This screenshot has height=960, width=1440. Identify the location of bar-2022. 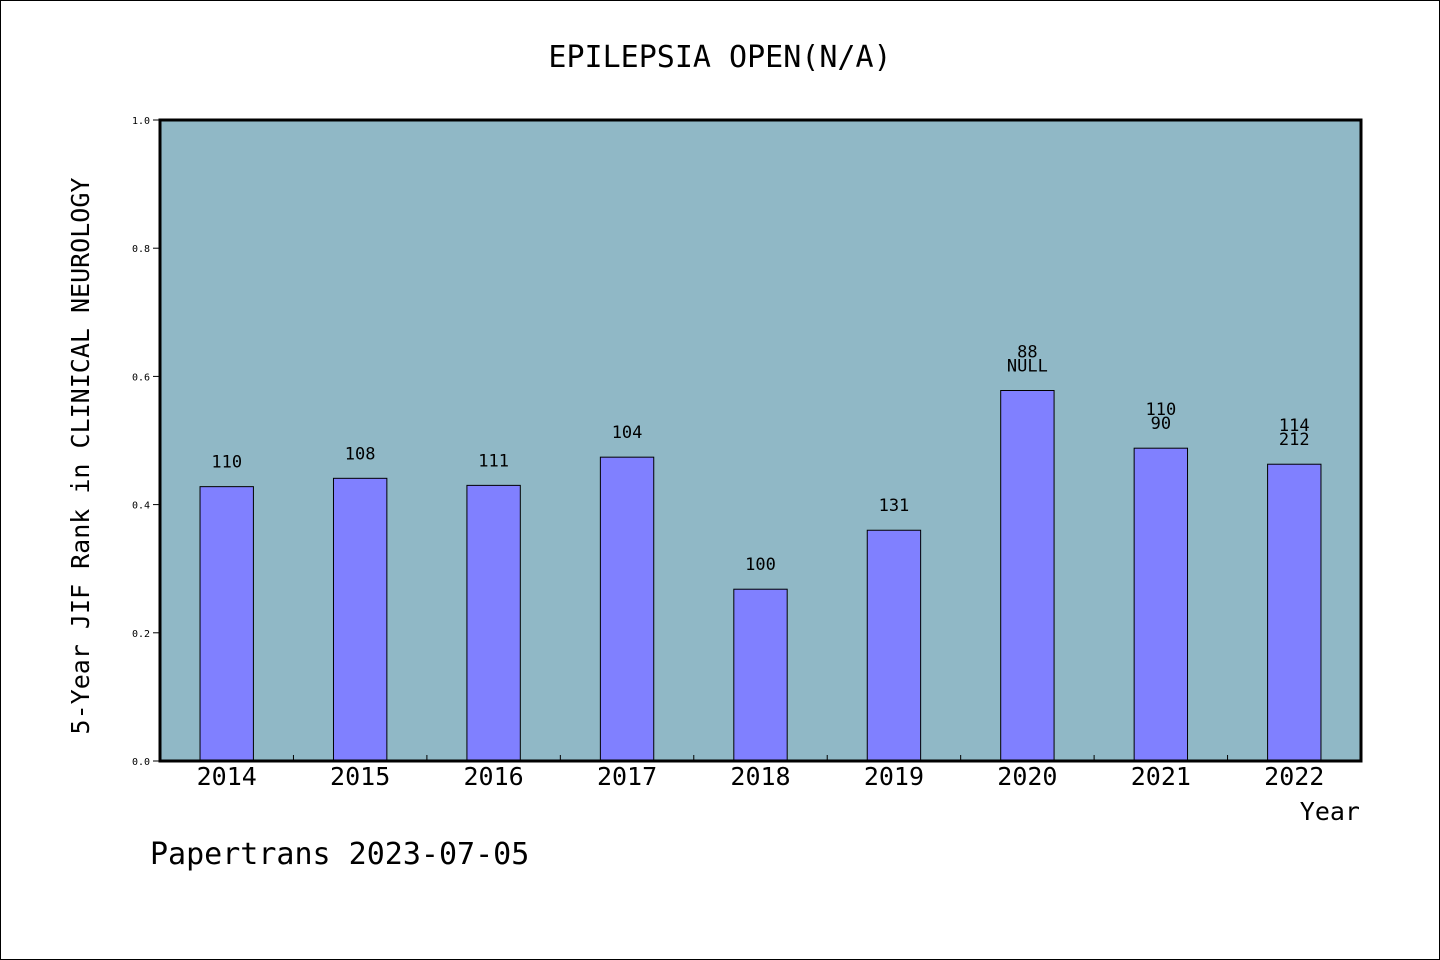
(1294, 612).